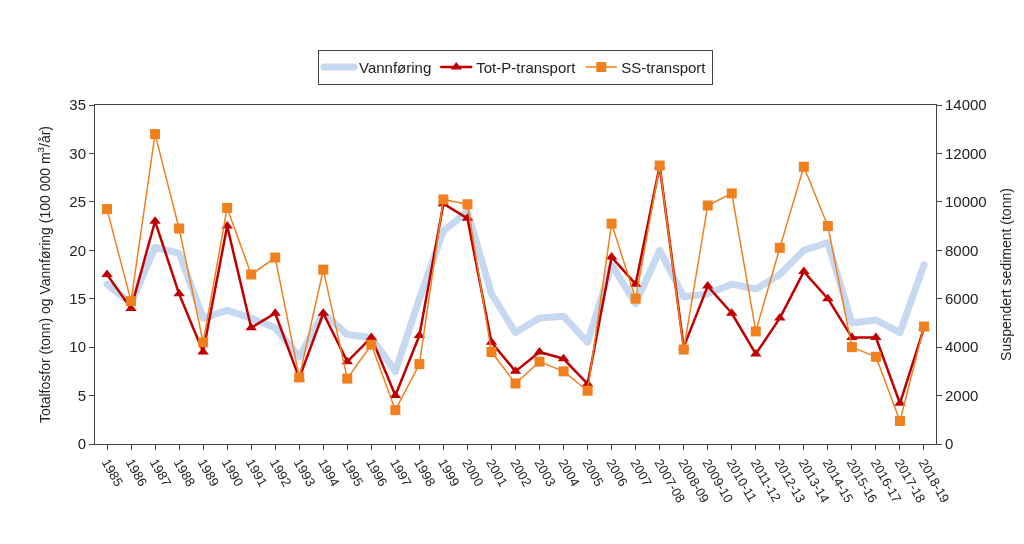 The image size is (1024, 544). What do you see at coordinates (962, 298) in the screenshot?
I see `y2-tick-label: 6000` at bounding box center [962, 298].